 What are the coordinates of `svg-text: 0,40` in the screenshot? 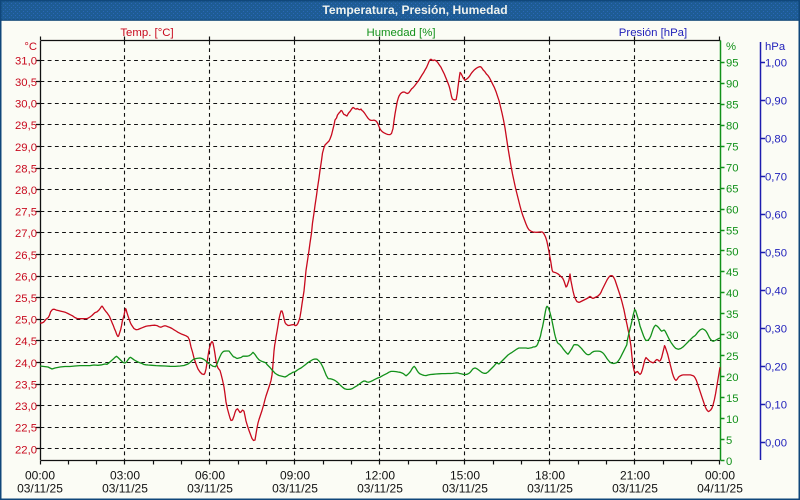 It's located at (776, 292).